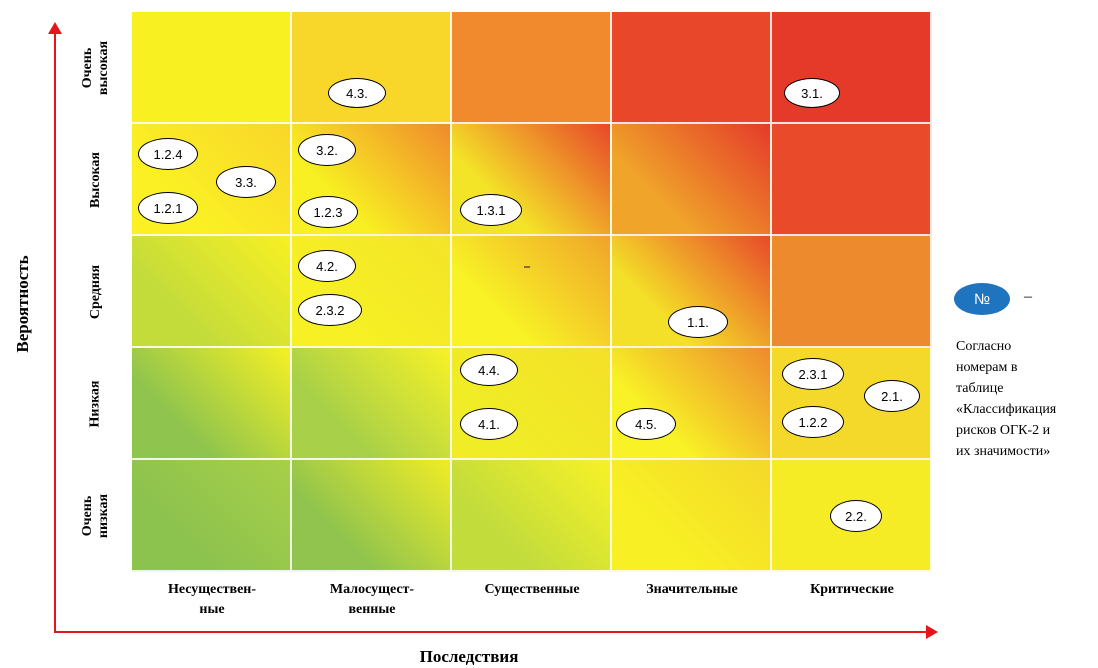 This screenshot has height=668, width=1098. Describe the element at coordinates (330, 310) in the screenshot. I see `risk-tag: 2.3.2` at that location.